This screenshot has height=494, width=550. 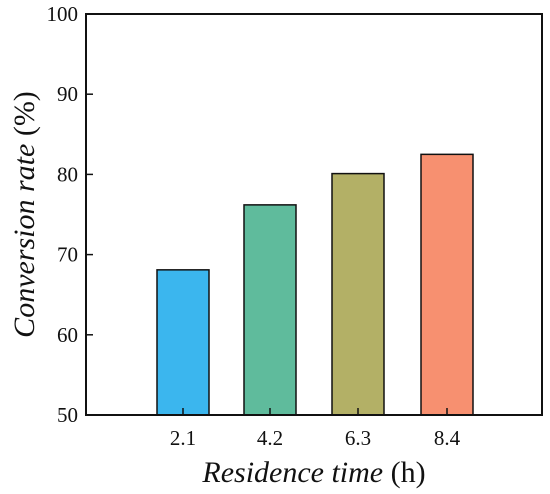 I want to click on x-axis-title-unit: (h), so click(x=408, y=472).